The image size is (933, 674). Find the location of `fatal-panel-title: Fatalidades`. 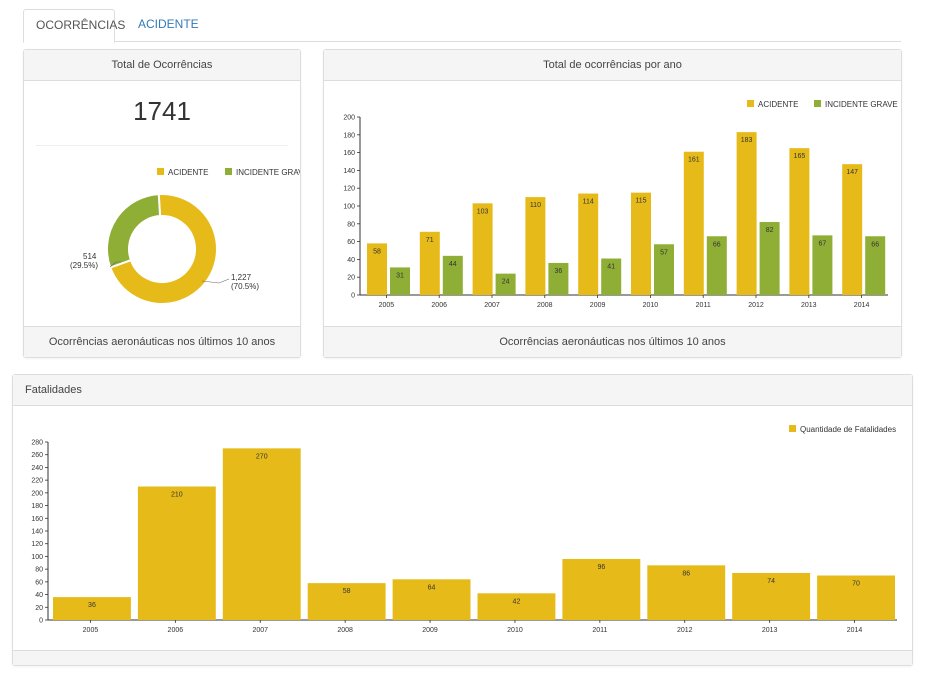

fatal-panel-title: Fatalidades is located at coordinates (462, 390).